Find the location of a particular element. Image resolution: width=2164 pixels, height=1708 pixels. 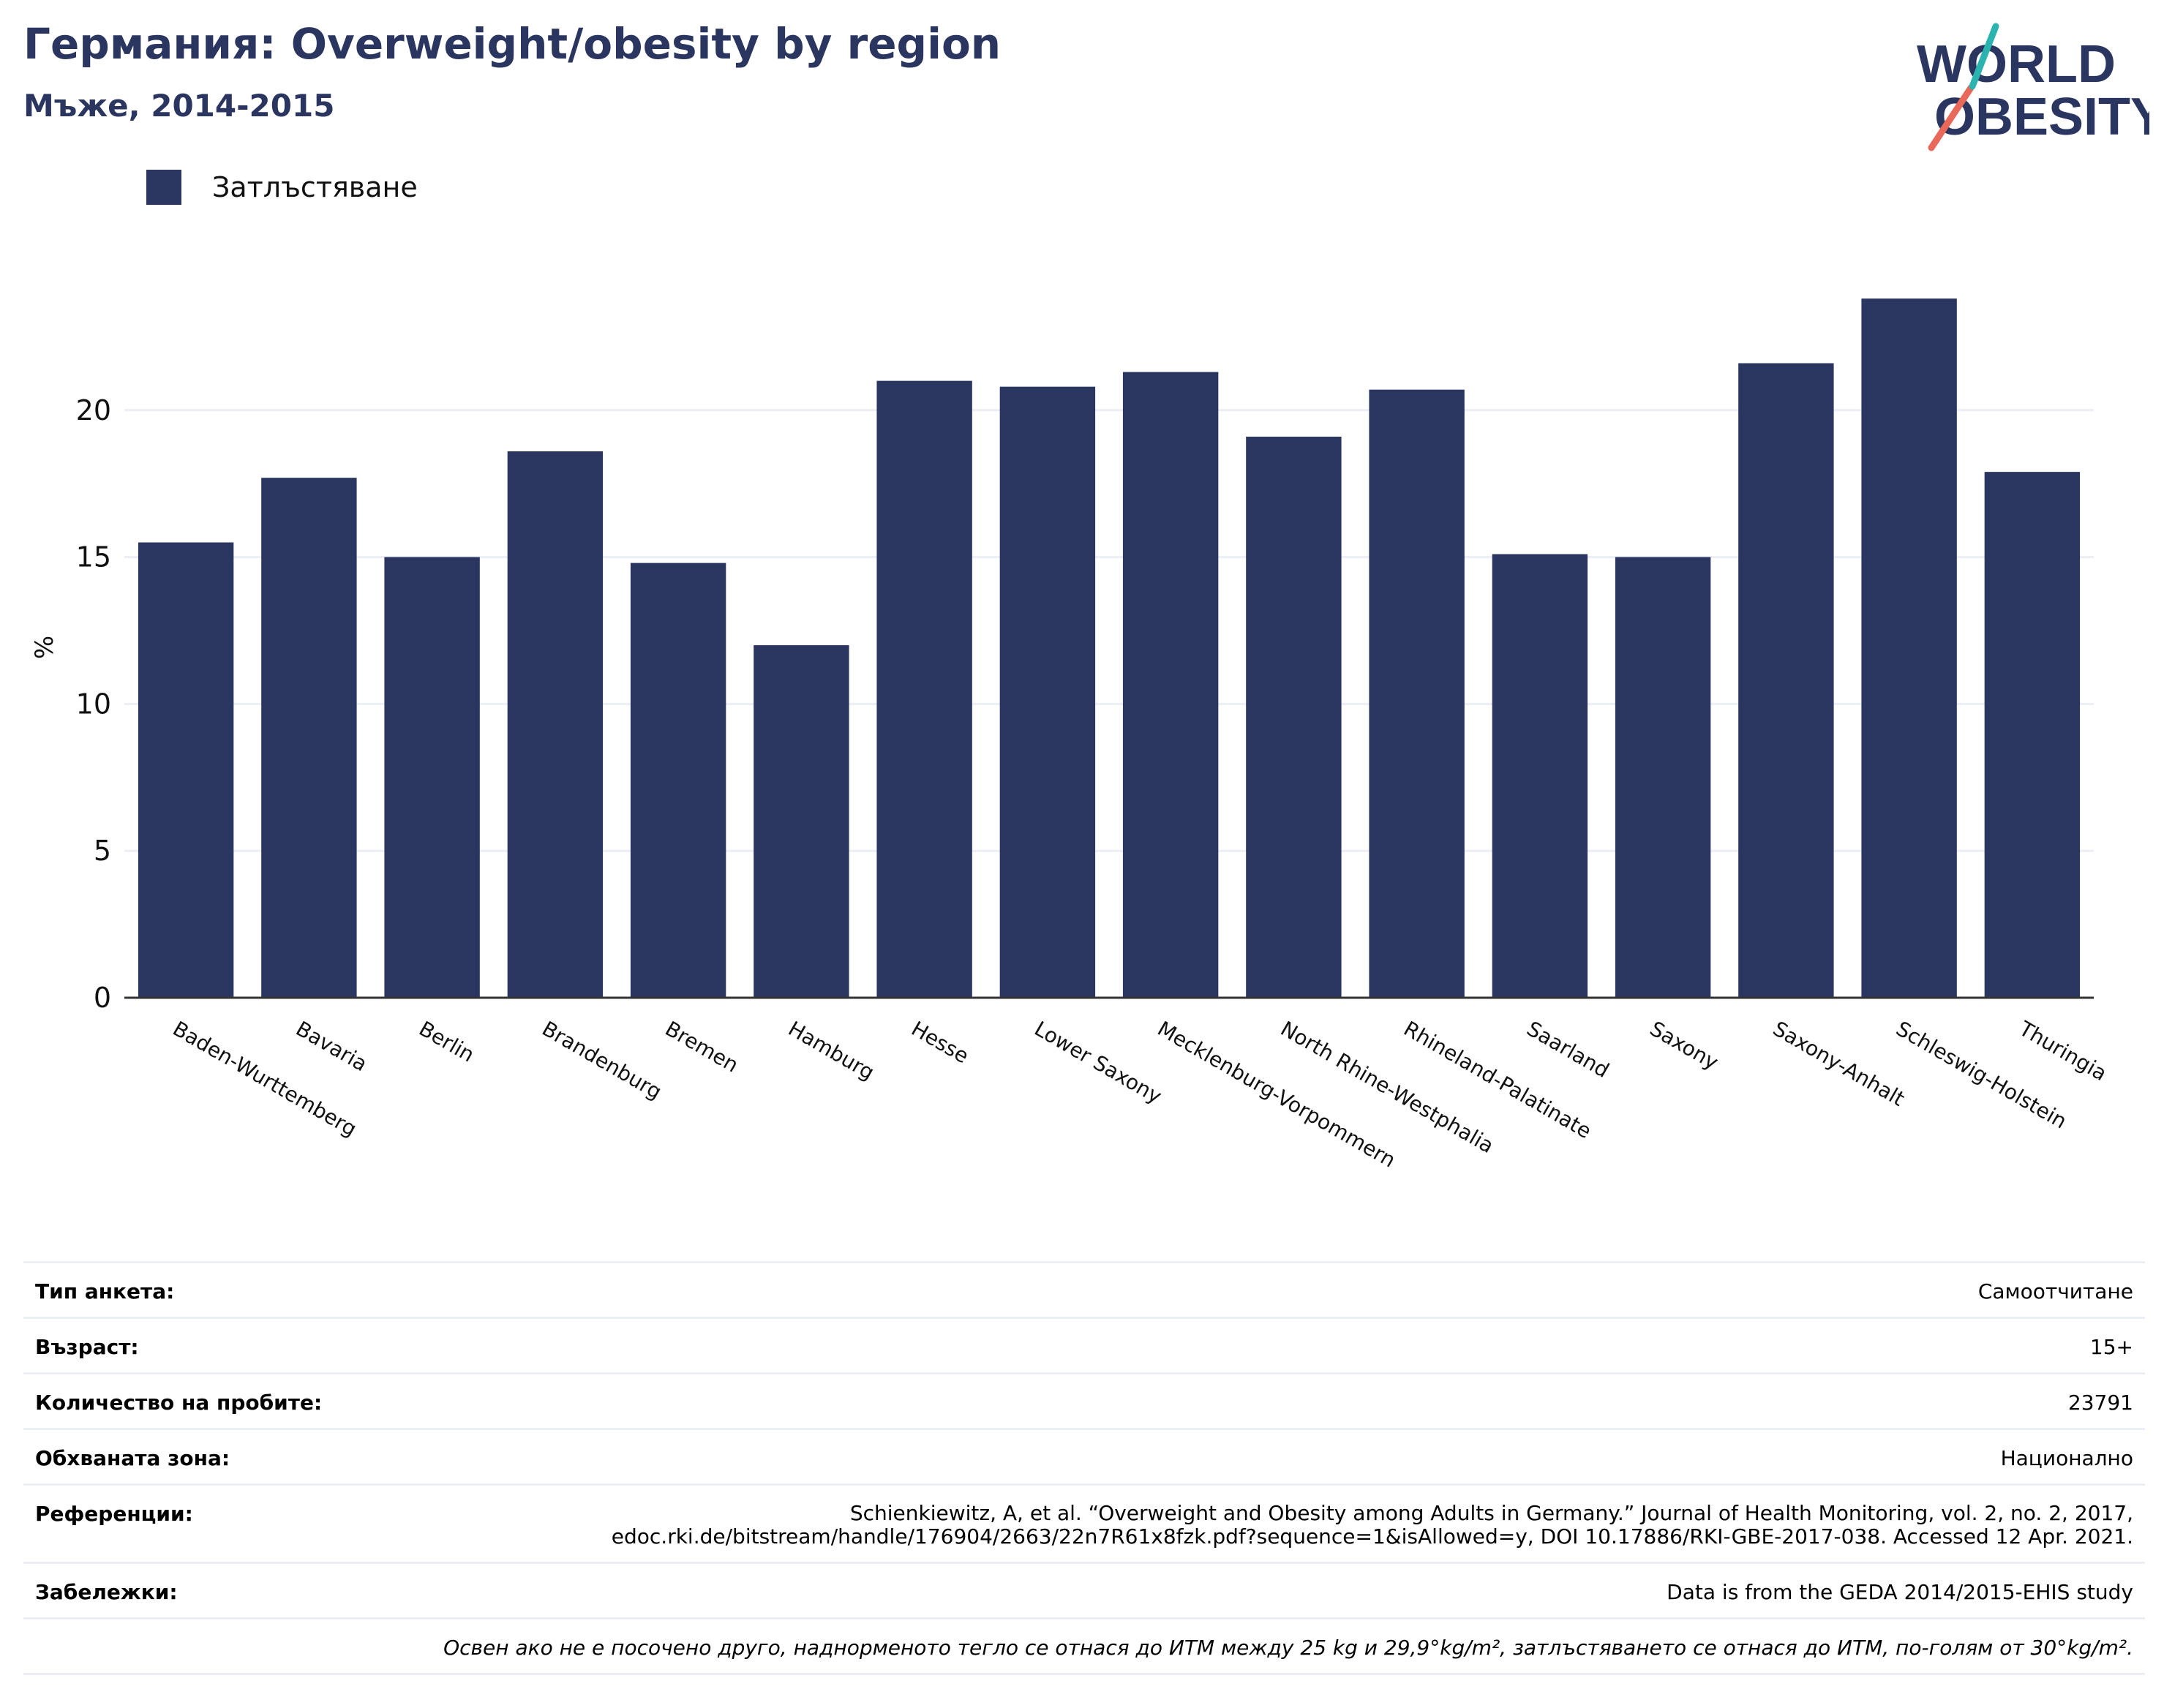

y-tick-label: 15 is located at coordinates (93, 557).